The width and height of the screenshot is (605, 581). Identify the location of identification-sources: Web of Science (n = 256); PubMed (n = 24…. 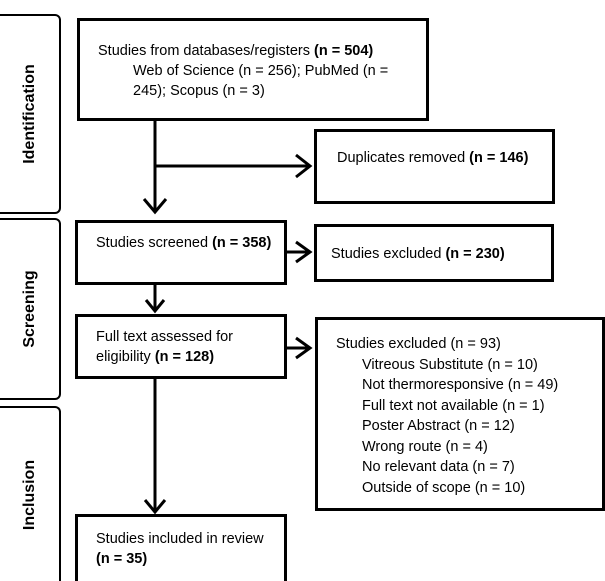
(261, 81).